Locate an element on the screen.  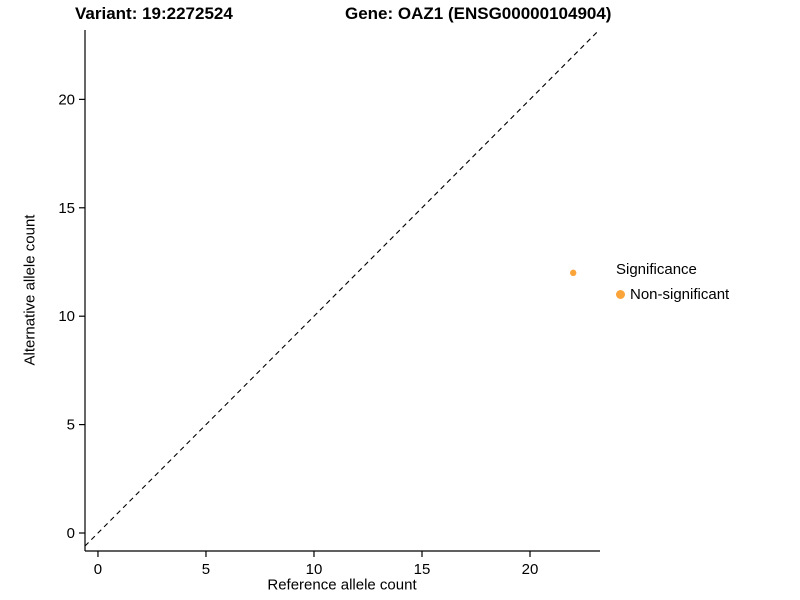
legend-point-swatch is located at coordinates (620, 294).